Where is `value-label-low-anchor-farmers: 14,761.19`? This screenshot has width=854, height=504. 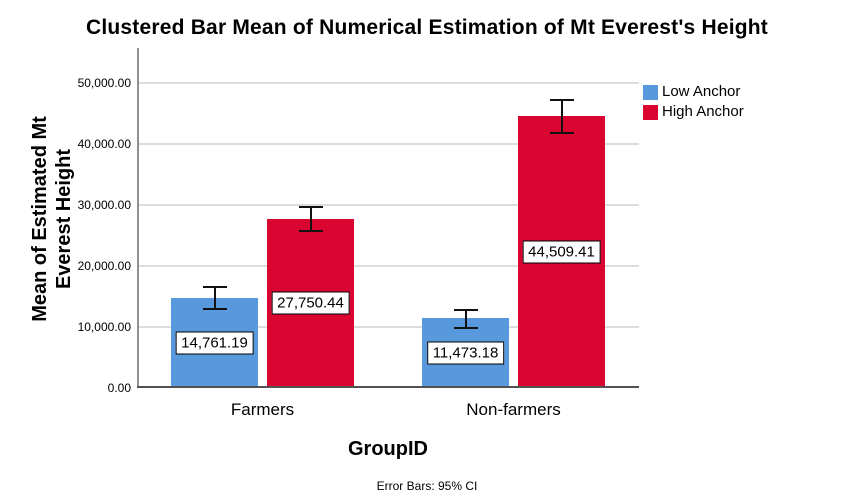
value-label-low-anchor-farmers: 14,761.19 is located at coordinates (214, 343).